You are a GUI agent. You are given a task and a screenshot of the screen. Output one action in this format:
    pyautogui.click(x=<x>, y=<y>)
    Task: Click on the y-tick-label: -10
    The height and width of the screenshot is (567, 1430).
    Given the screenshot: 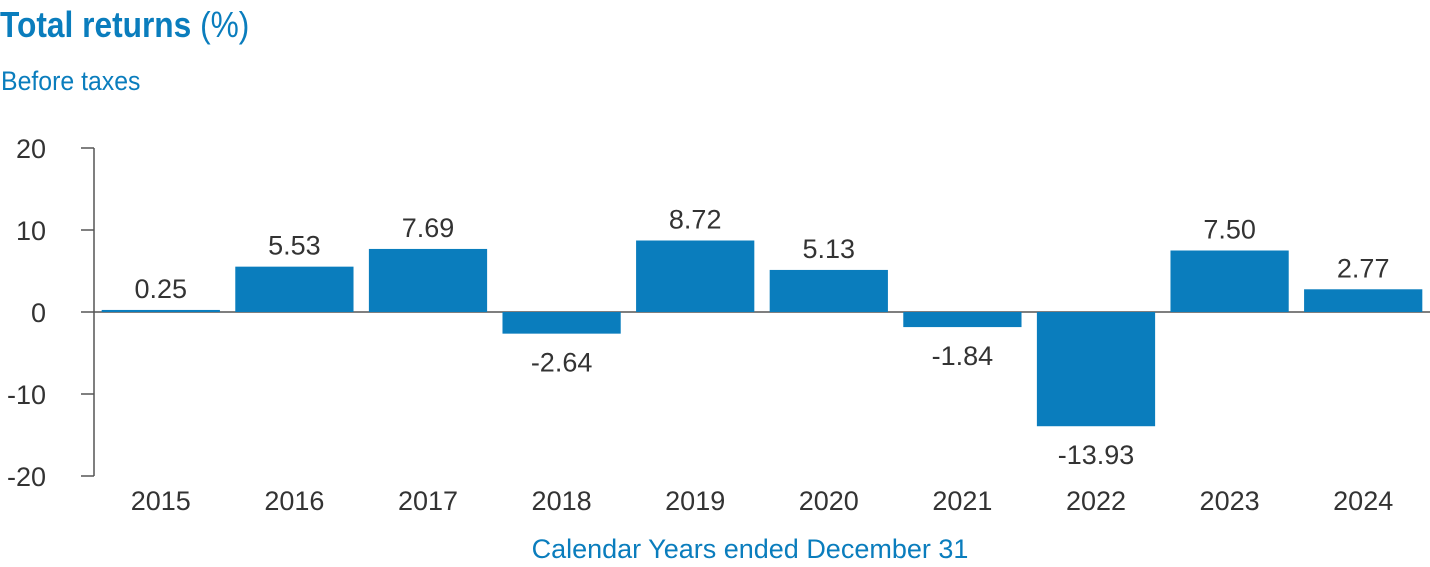 What is the action you would take?
    pyautogui.click(x=26, y=395)
    